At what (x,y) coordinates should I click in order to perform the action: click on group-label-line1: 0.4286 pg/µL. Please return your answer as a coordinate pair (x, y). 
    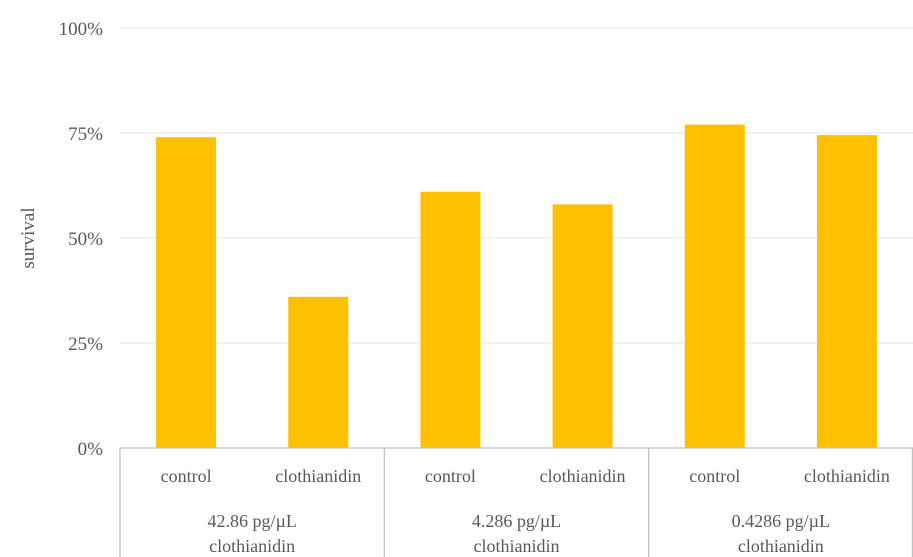
    Looking at the image, I should click on (781, 521).